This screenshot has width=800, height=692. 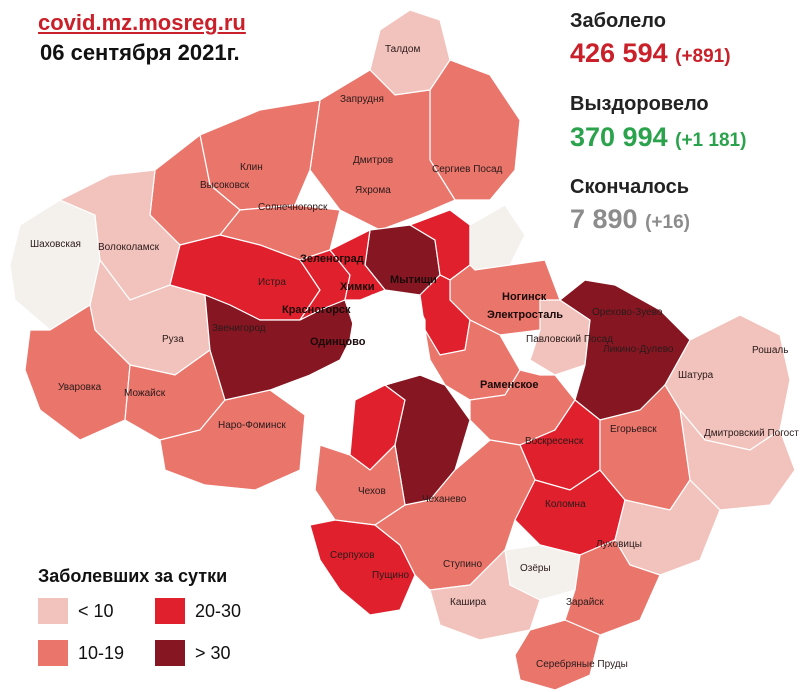 I want to click on place-label: Рошаль, so click(x=770, y=350).